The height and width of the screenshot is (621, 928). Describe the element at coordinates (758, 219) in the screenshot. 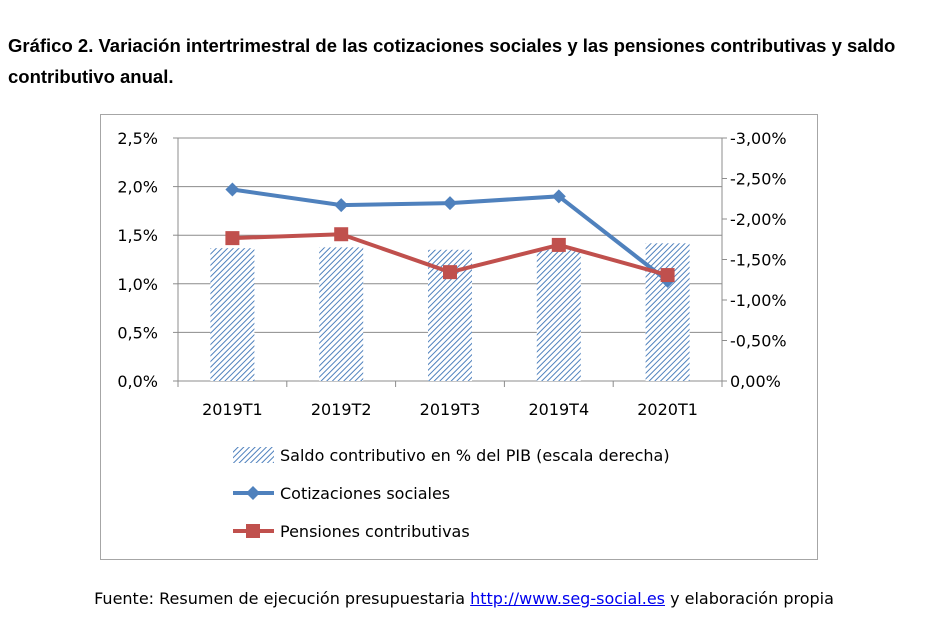

I see `right-axis-tick-label: -2,00%` at that location.